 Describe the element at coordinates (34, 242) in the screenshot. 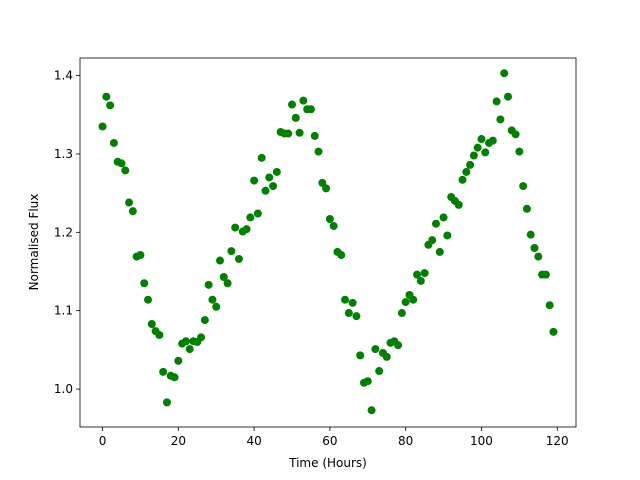

I see `y-axis-label: Normalised Flux` at that location.